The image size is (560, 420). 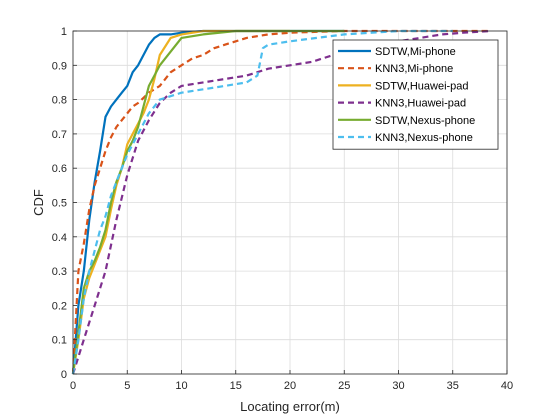 I want to click on y-tick-label: 0.7, so click(x=59, y=135).